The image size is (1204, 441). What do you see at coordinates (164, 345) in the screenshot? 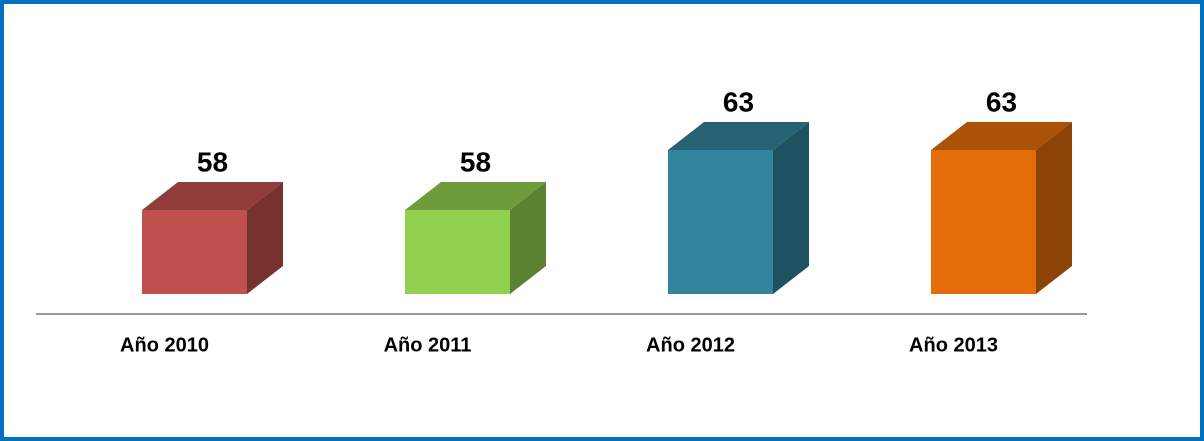
I see `x-tick-label: Año 2010` at bounding box center [164, 345].